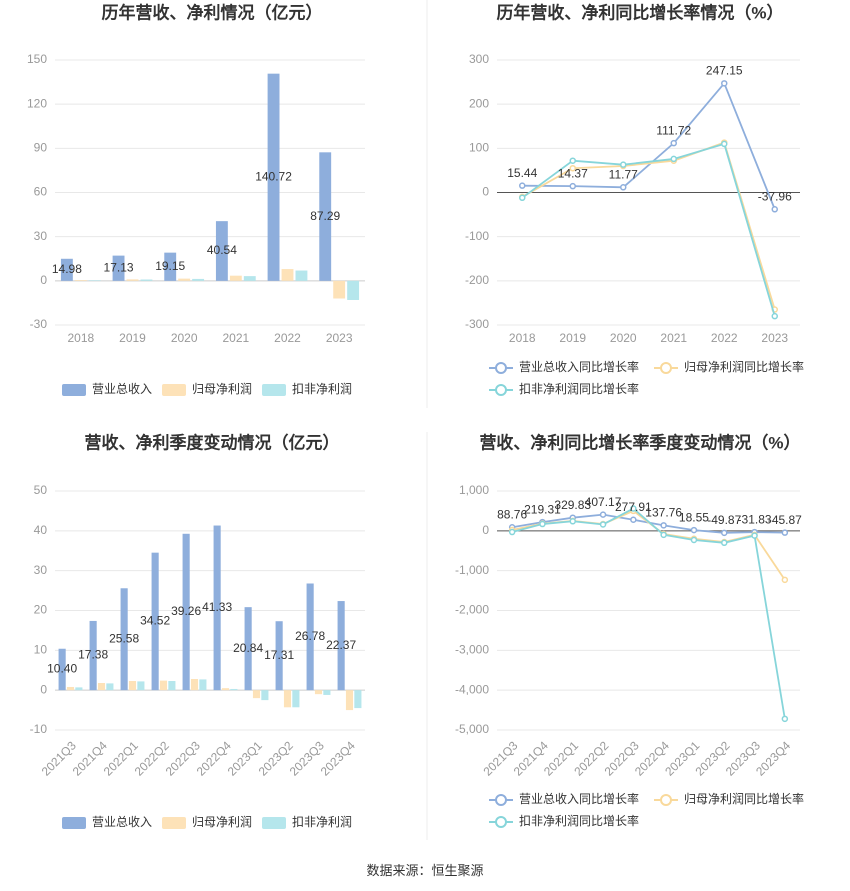  Describe the element at coordinates (773, 758) in the screenshot. I see `x-tick-label: 2023Q4` at that location.